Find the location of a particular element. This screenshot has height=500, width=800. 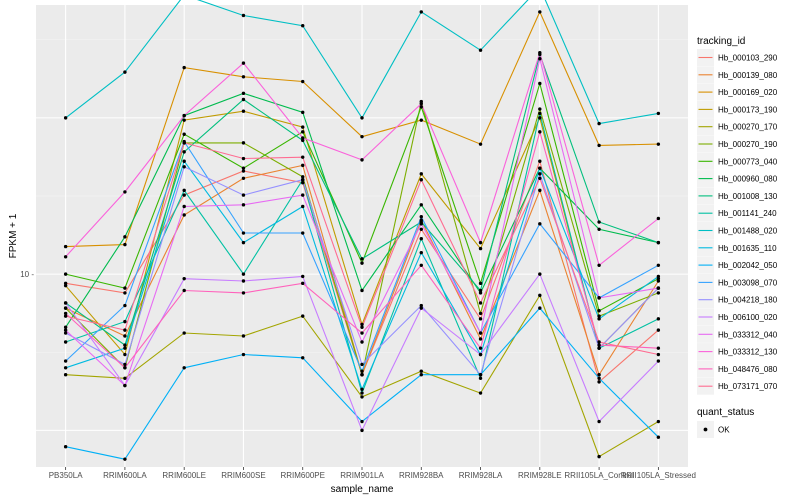

x-tick-label: RRIM600LA is located at coordinates (125, 475).